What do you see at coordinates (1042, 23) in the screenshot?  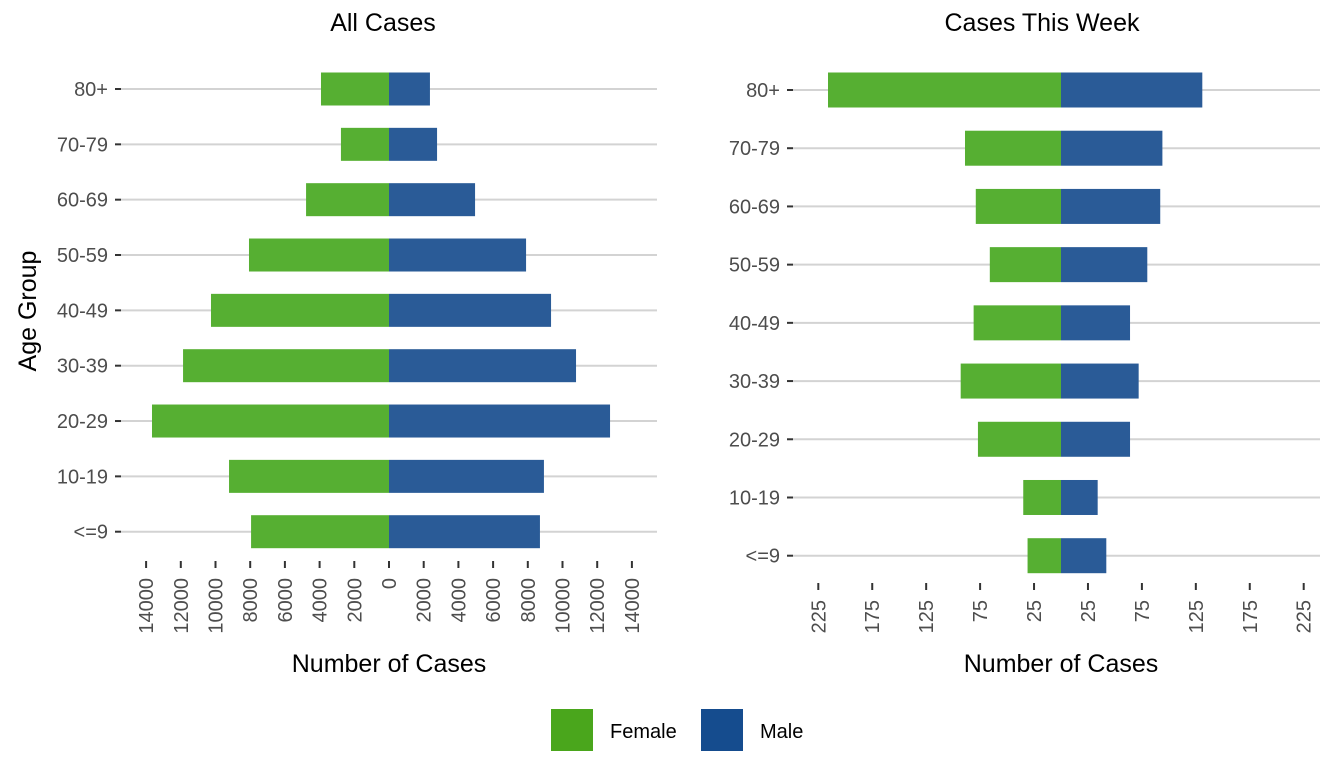 I see `chart-title: Cases This Week` at bounding box center [1042, 23].